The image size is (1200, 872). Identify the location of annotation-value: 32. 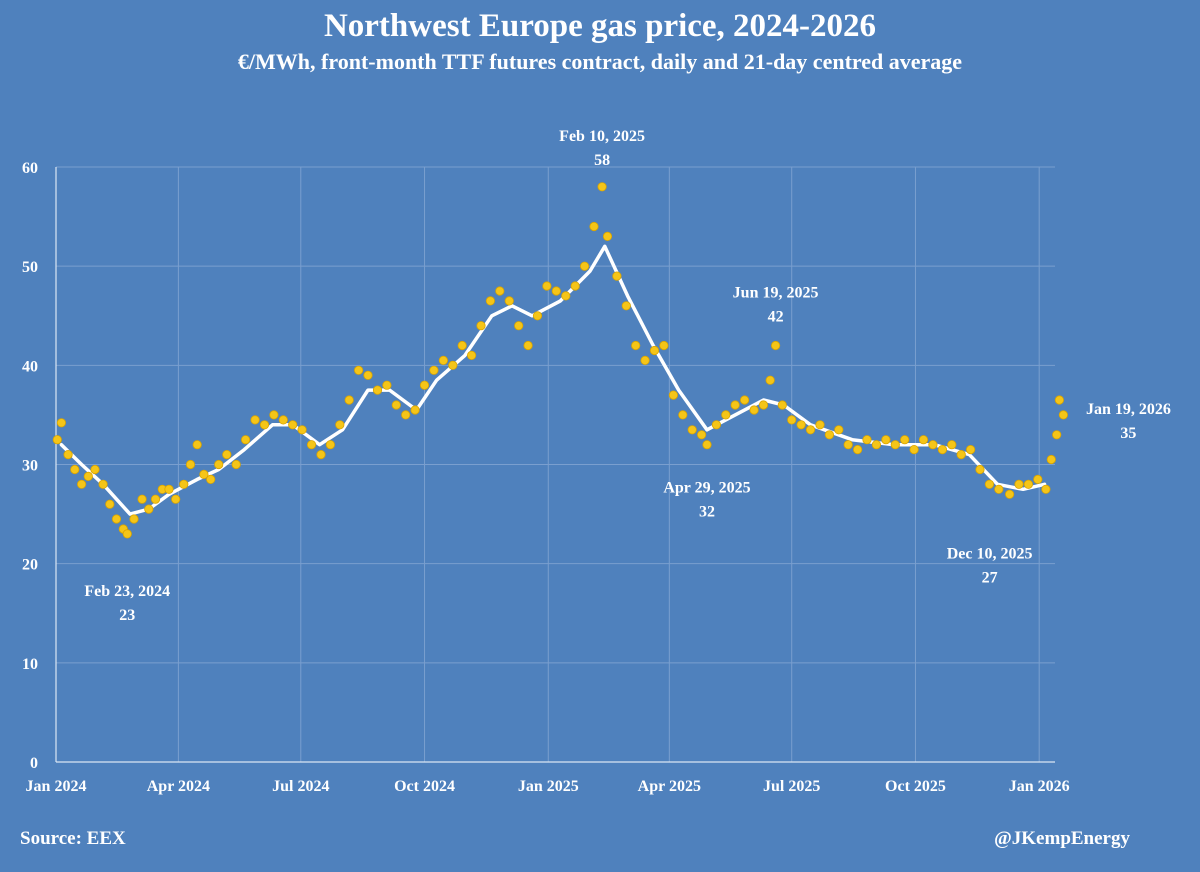
(707, 512).